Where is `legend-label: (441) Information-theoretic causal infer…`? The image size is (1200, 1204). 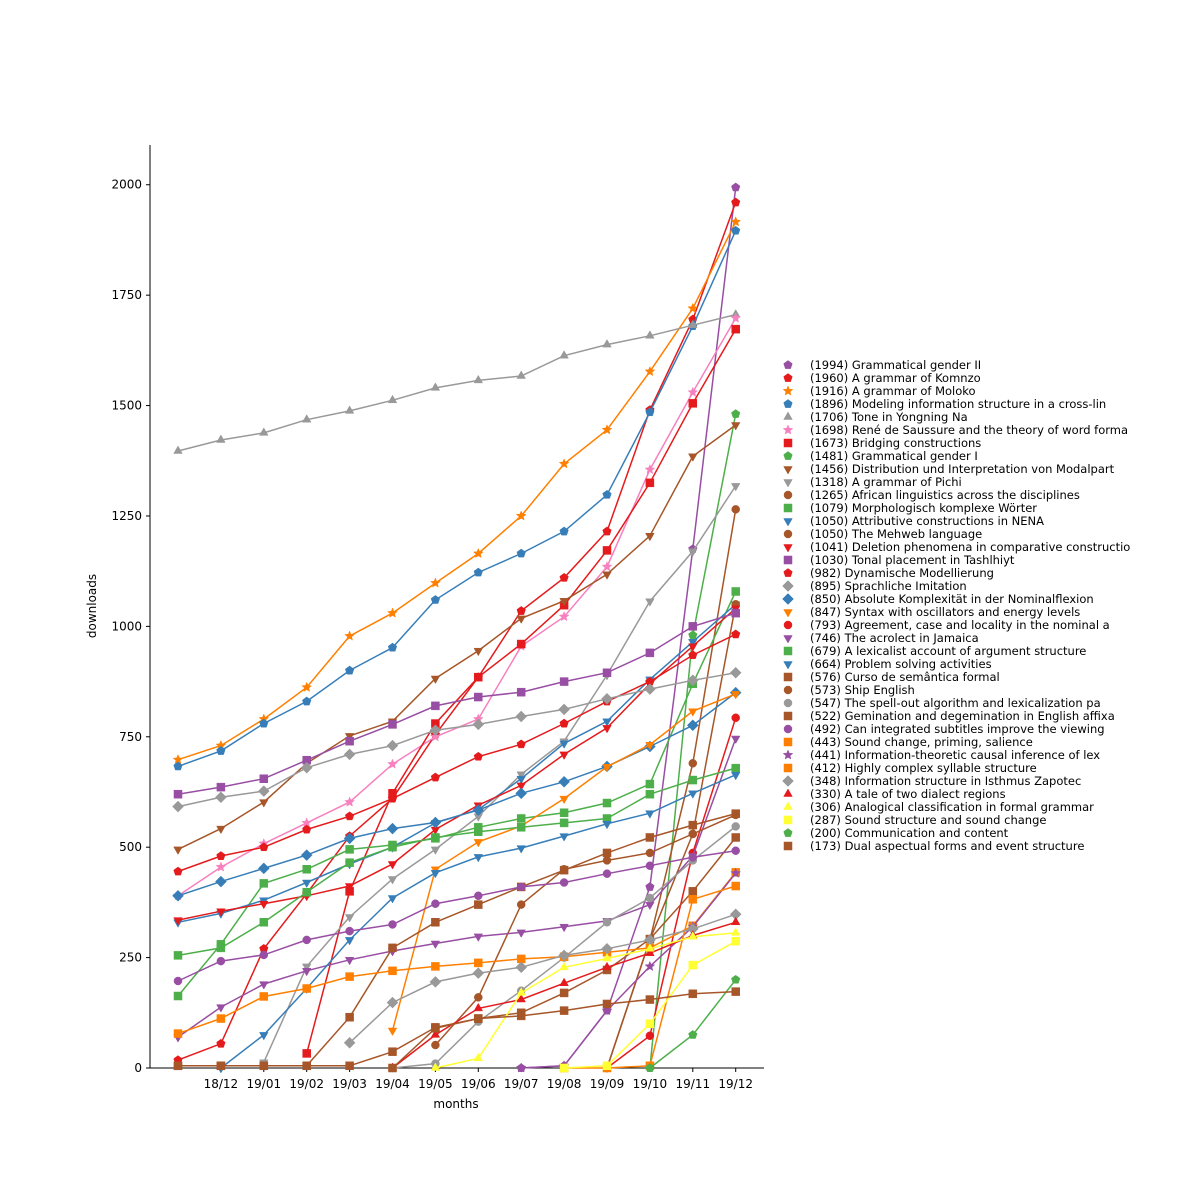
legend-label: (441) Information-theoretic causal infer… is located at coordinates (955, 755).